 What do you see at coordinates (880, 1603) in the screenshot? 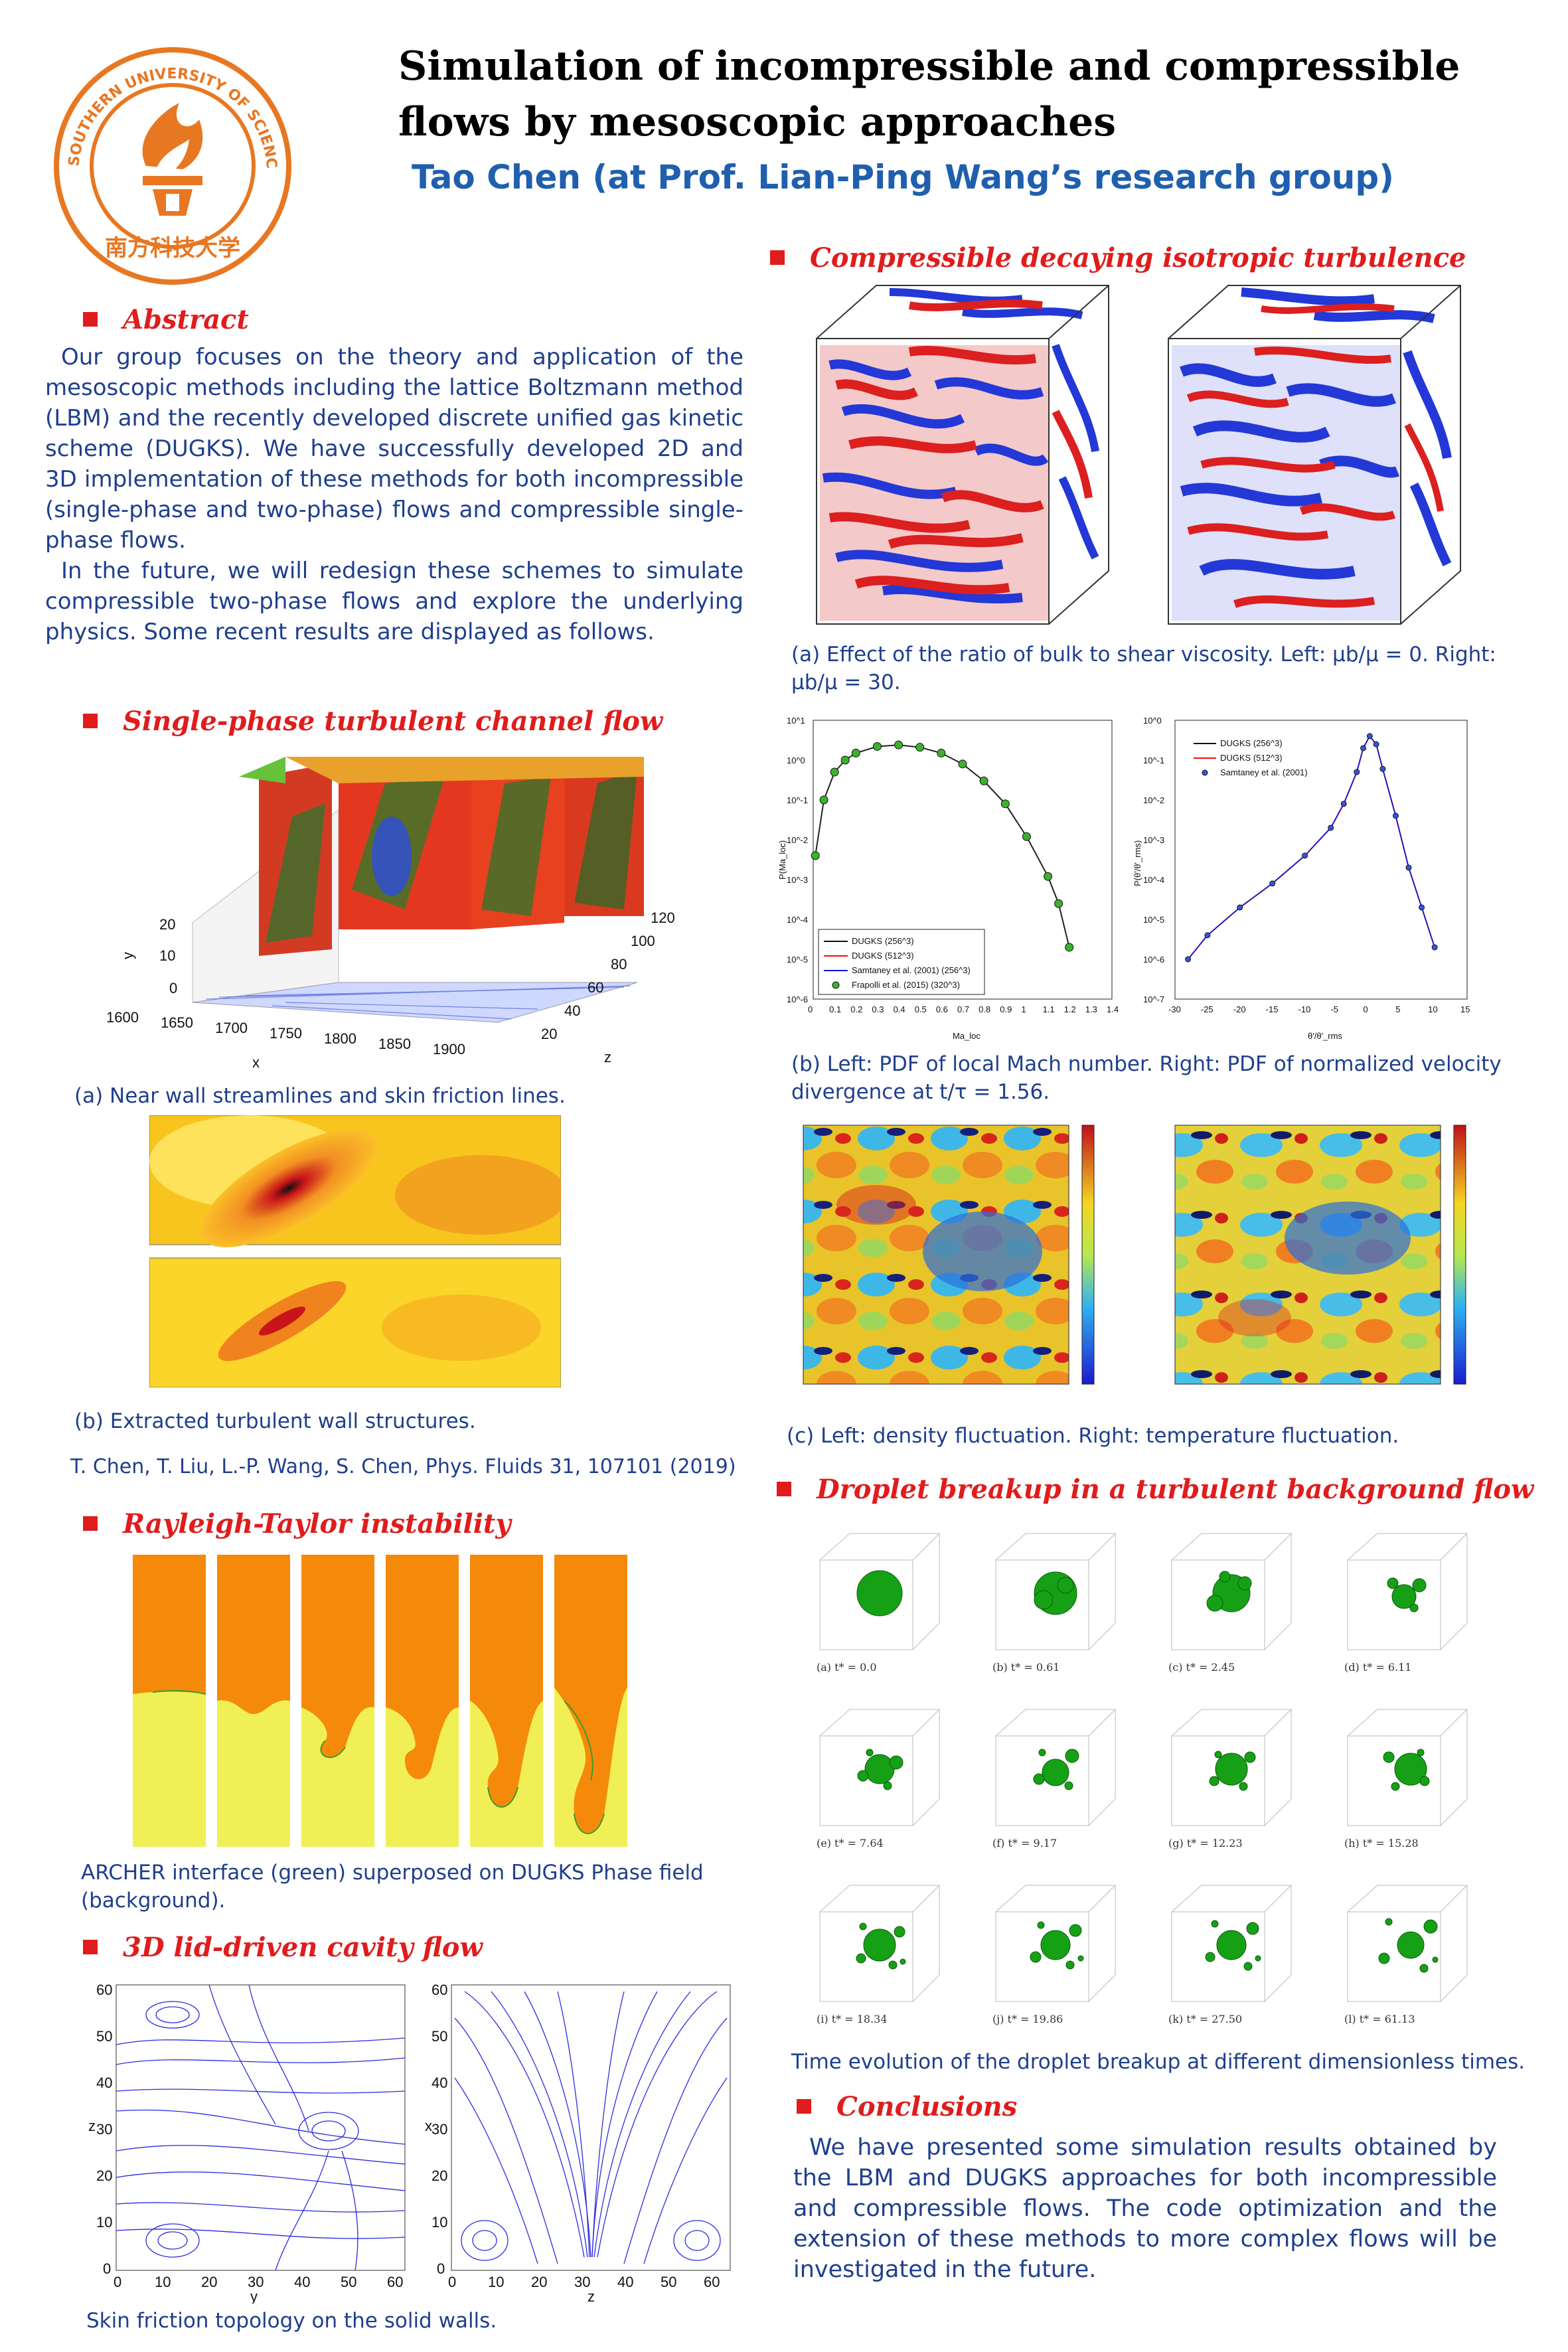
I see `droplet-panel: (a) t* = 0.0` at bounding box center [880, 1603].